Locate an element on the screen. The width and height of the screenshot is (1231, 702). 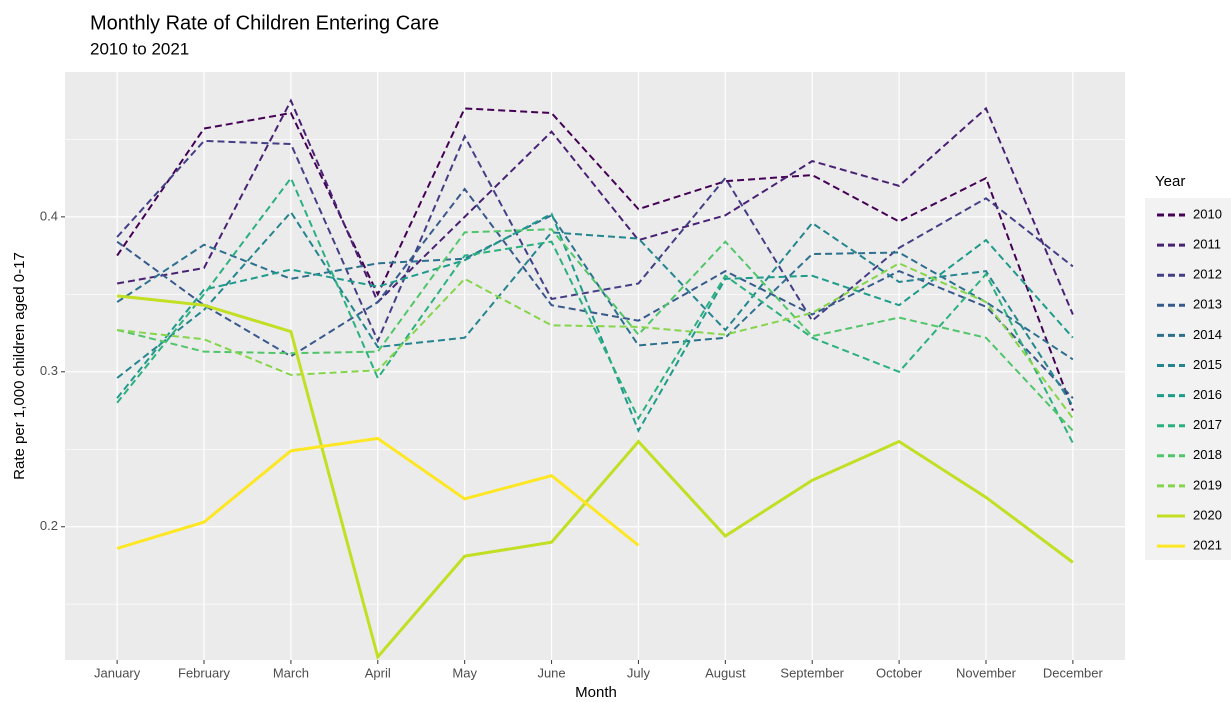
x-tick-label: June is located at coordinates (551, 672).